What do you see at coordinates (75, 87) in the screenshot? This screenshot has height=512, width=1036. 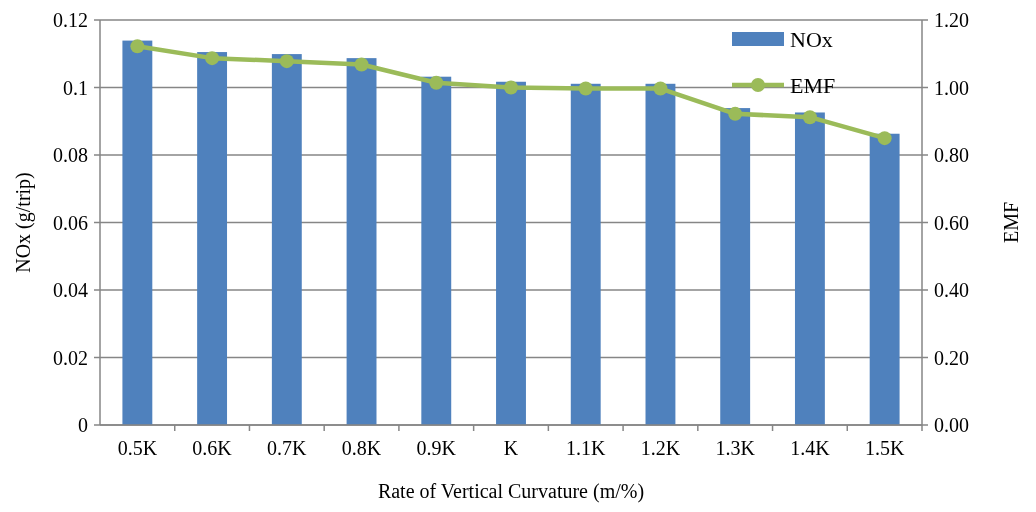 I see `y-tick-label: 0.1` at bounding box center [75, 87].